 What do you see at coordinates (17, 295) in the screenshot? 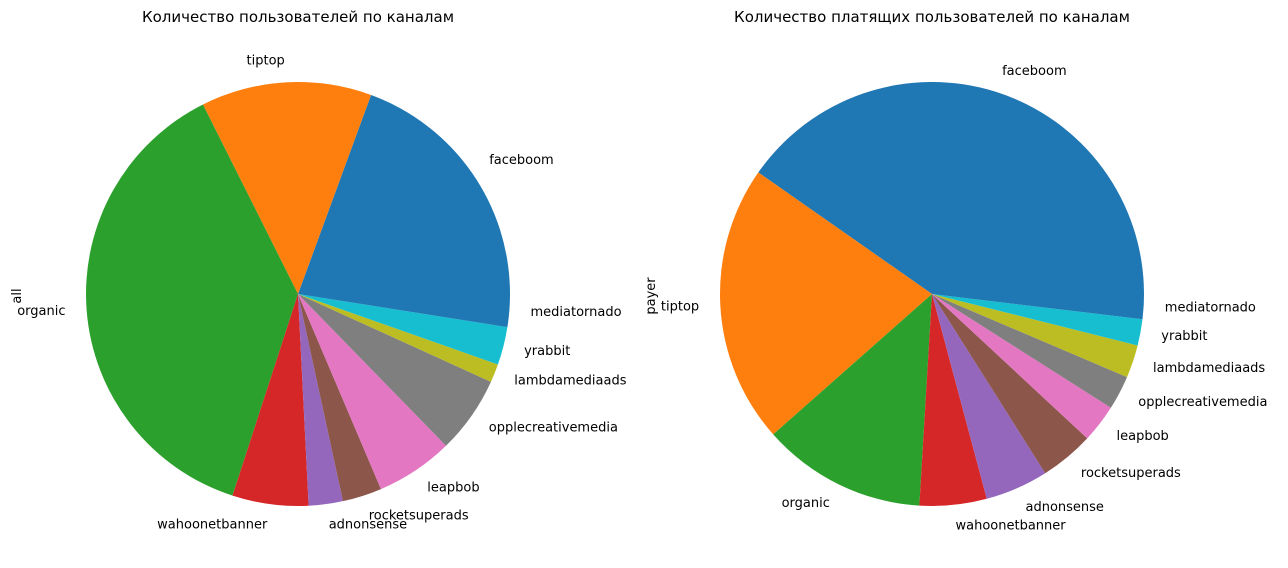
I see `y-axis-label: all` at bounding box center [17, 295].